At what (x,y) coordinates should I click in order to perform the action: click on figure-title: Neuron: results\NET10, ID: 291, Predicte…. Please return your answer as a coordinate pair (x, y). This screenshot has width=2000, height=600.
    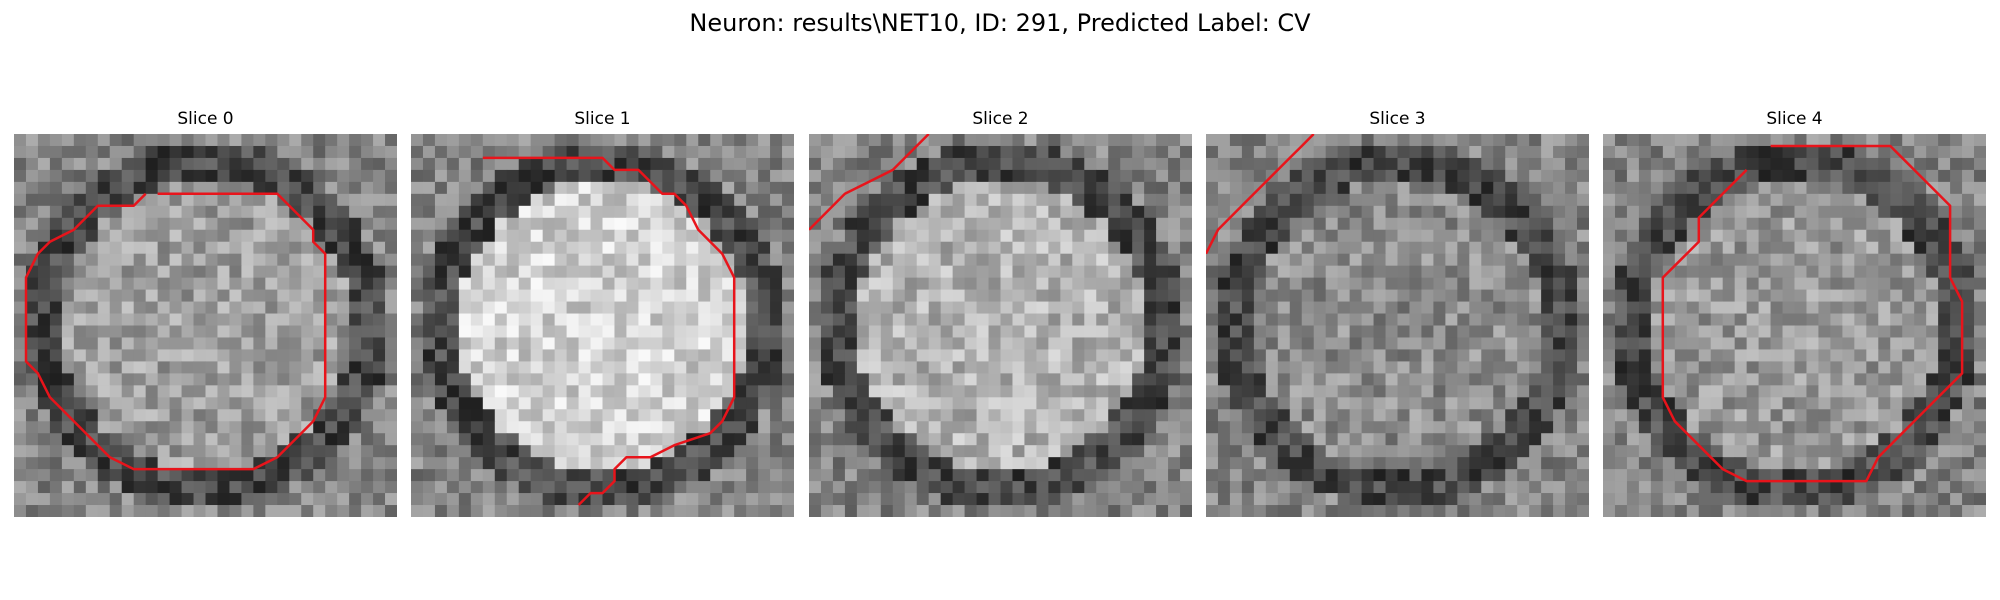
    Looking at the image, I should click on (1000, 23).